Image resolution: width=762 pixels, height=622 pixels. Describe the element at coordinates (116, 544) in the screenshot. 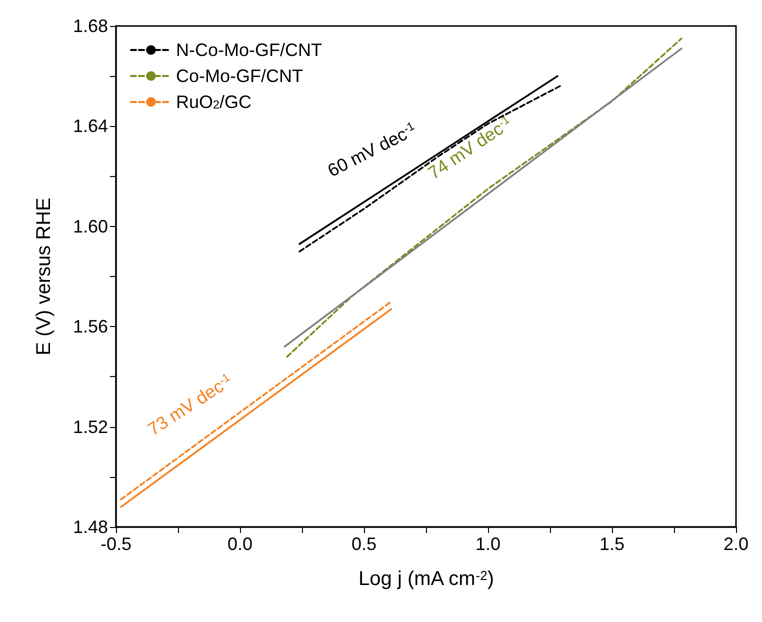

I see `x-tick-label: -0.5` at that location.